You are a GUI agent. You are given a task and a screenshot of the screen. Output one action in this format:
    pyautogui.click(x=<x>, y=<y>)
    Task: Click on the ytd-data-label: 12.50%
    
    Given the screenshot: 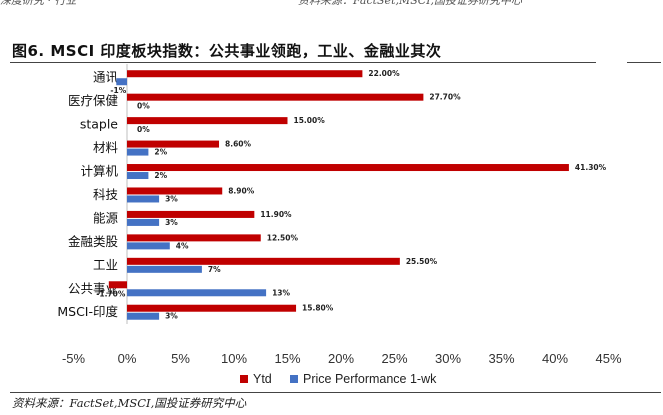 What is the action you would take?
    pyautogui.click(x=283, y=237)
    